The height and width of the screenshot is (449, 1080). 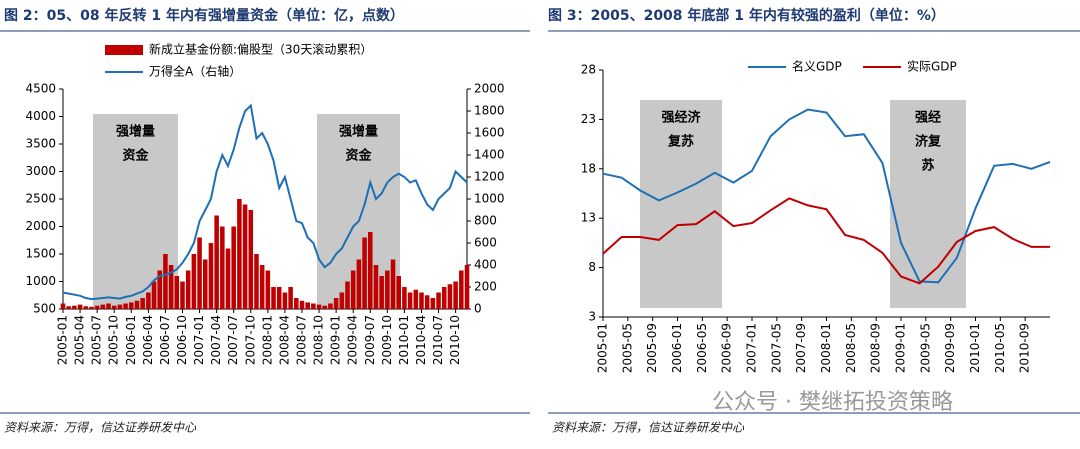 I want to click on legend-swatch, so click(x=124, y=50).